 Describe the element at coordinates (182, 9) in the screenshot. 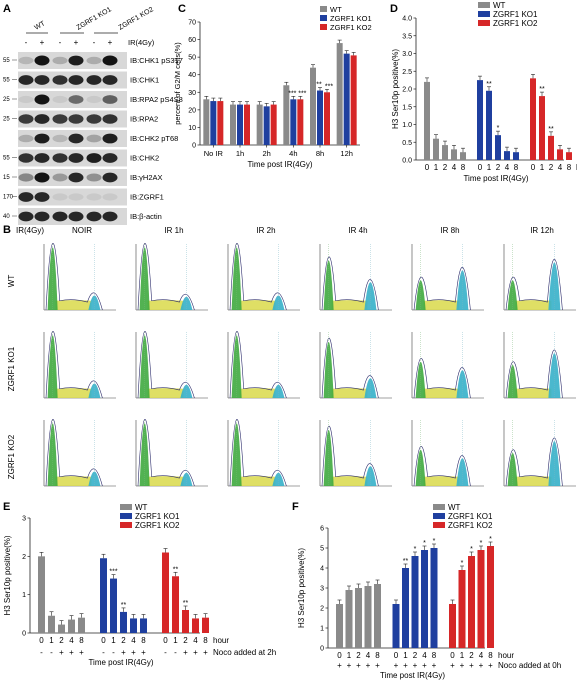

I see `panel-c-letter: C` at that location.